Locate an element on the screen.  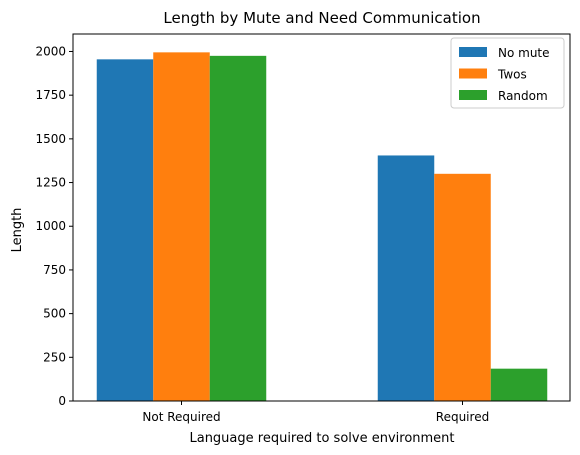
bar-no-mute-required is located at coordinates (406, 278).